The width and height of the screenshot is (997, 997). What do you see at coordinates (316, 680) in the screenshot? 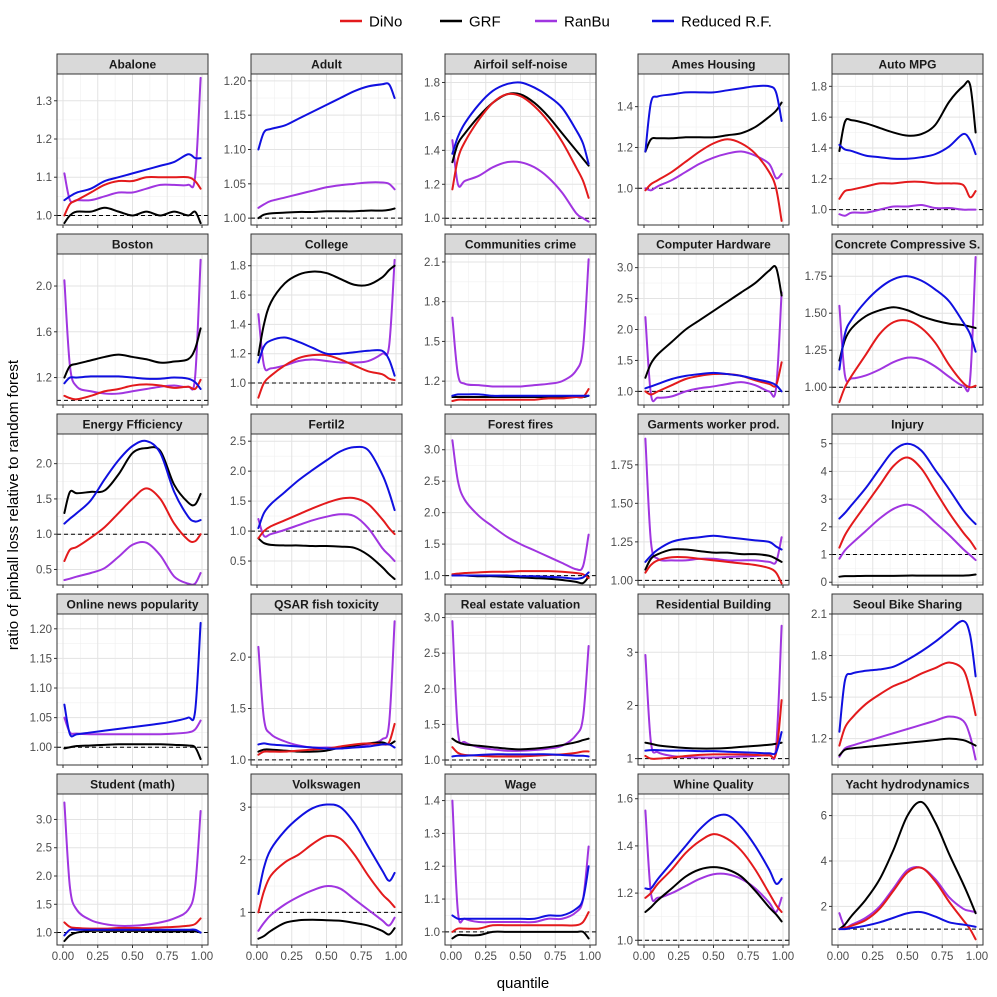
I see `panel-qsar-fish-toxicity: QSAR fish toxicity 1.0 1.5 2.0` at bounding box center [316, 680].